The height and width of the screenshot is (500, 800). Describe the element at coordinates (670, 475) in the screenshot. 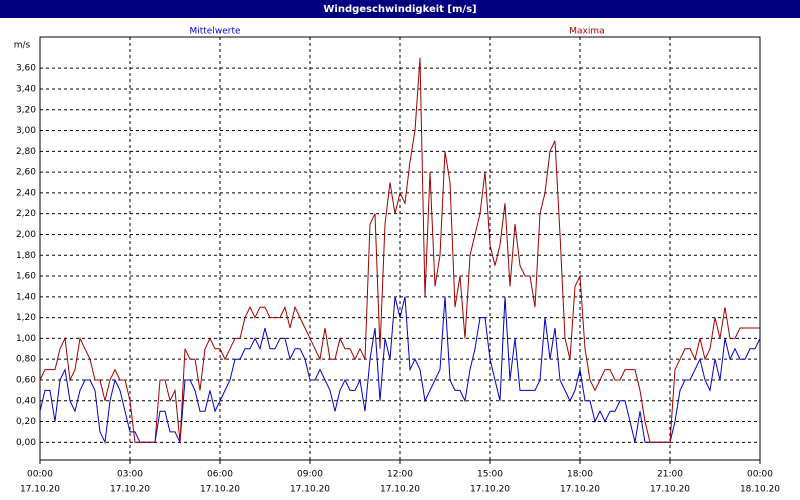

I see `x-tick-label: 21:00` at that location.